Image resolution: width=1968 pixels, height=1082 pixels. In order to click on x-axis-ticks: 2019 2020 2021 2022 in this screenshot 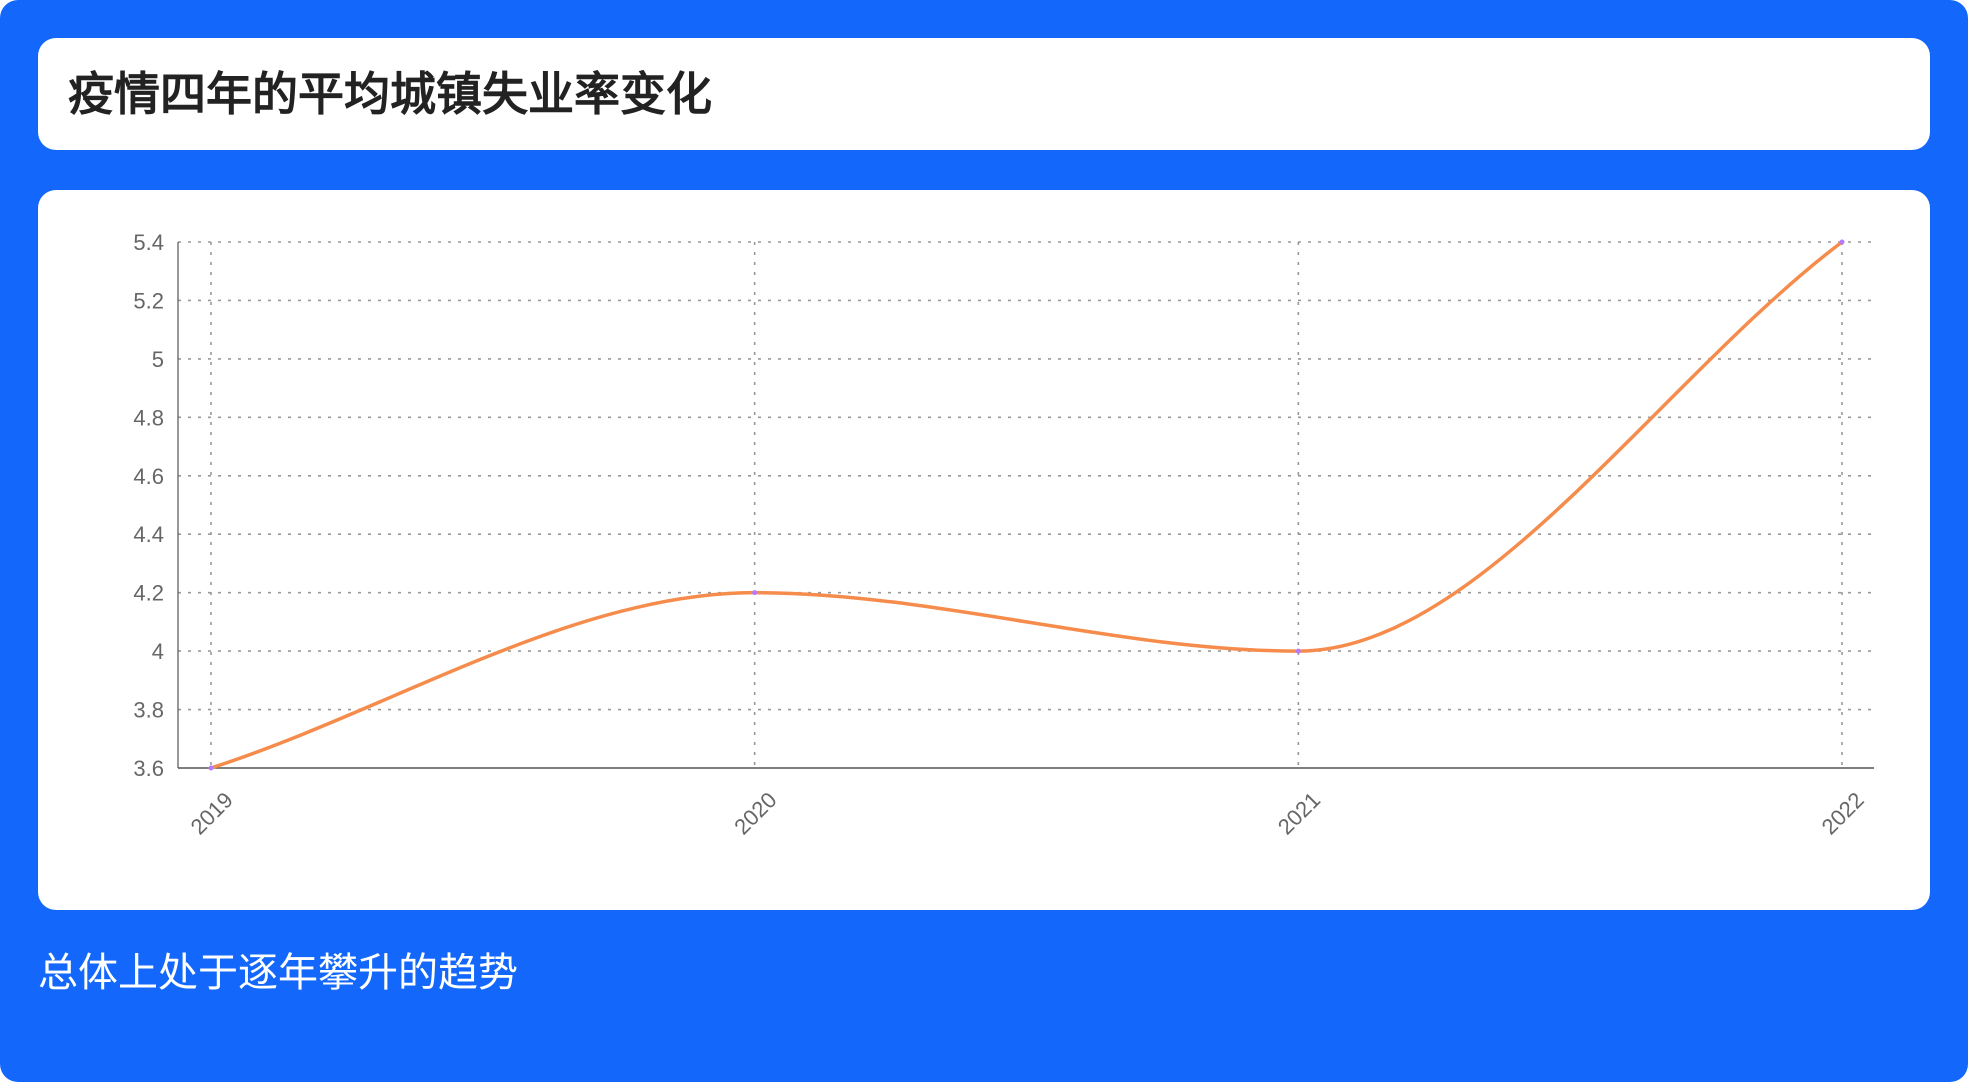, I will do `click(1027, 813)`.